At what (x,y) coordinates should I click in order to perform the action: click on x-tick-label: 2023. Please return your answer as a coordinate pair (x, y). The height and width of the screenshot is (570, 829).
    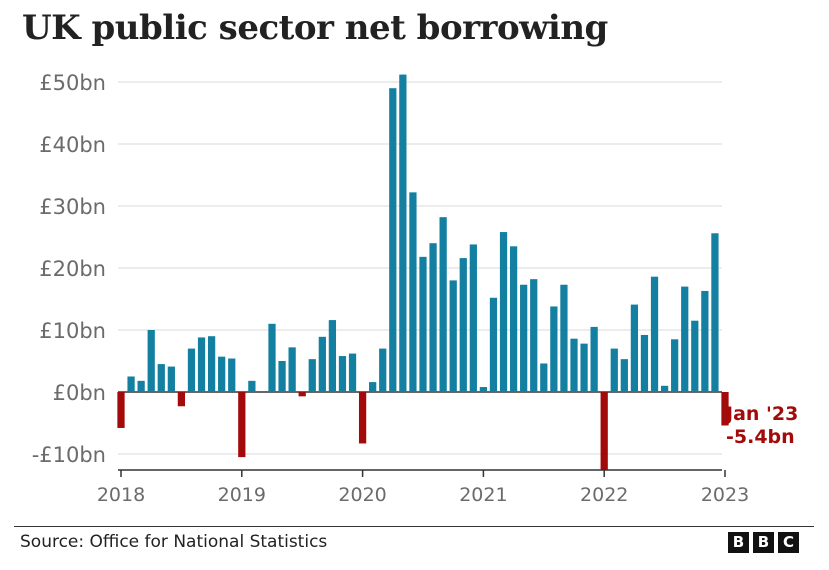
    Looking at the image, I should click on (725, 495).